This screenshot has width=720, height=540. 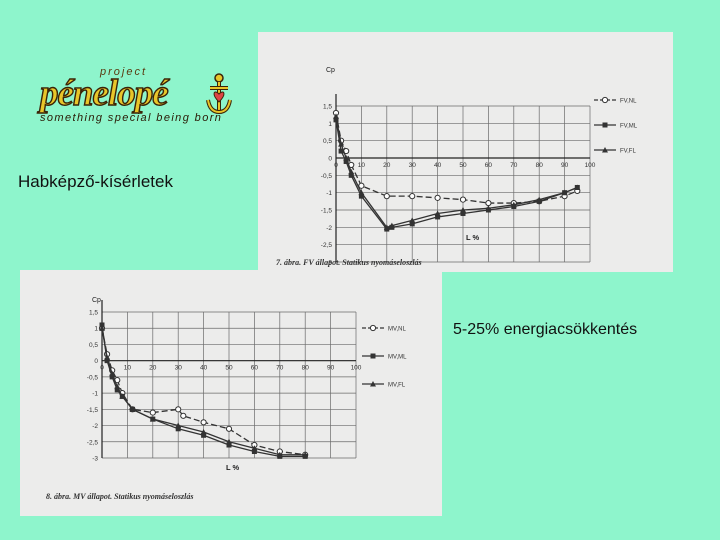 What do you see at coordinates (306, 368) in the screenshot?
I see `x-tick-label: 80` at bounding box center [306, 368].